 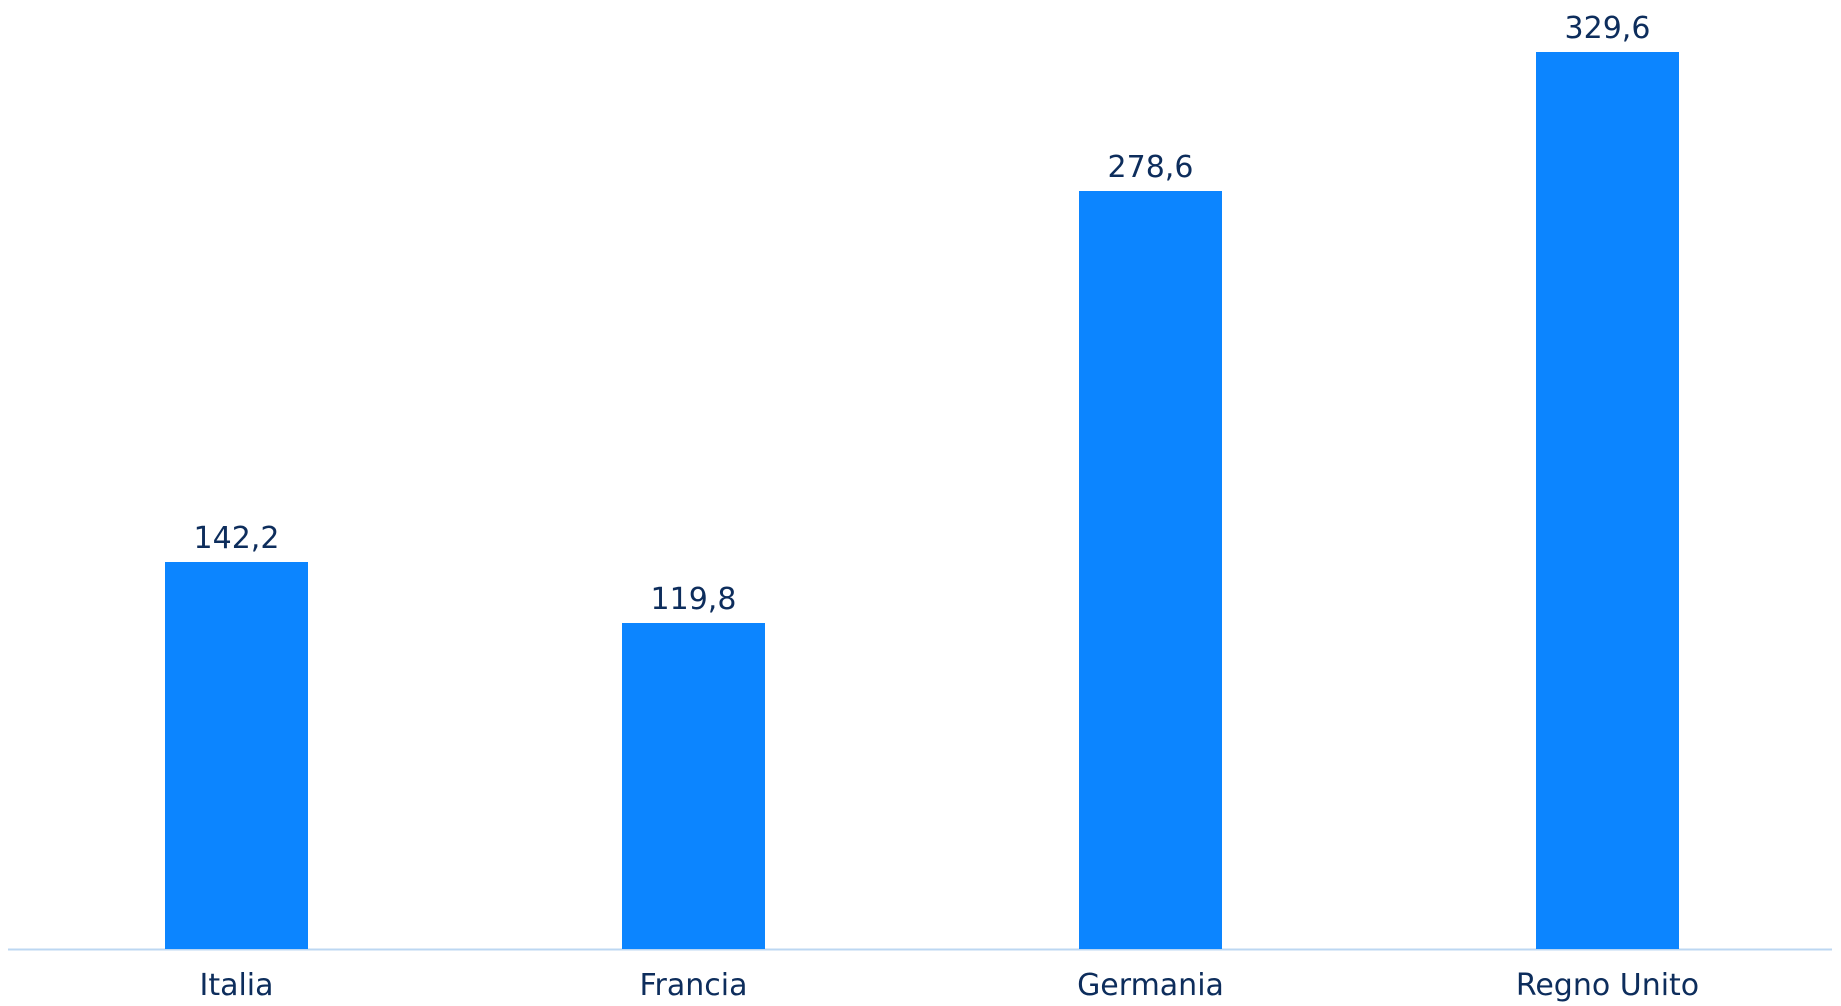 I want to click on value-label-francia: 119,8, so click(x=694, y=599).